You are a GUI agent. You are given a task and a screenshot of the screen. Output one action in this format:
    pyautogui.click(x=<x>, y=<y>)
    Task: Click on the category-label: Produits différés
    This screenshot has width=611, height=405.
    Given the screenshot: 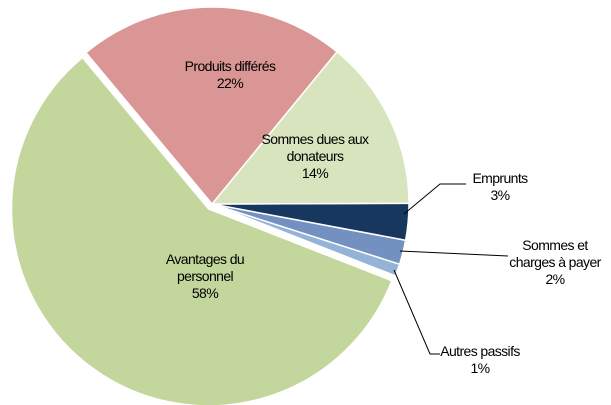 What is the action you would take?
    pyautogui.click(x=230, y=66)
    